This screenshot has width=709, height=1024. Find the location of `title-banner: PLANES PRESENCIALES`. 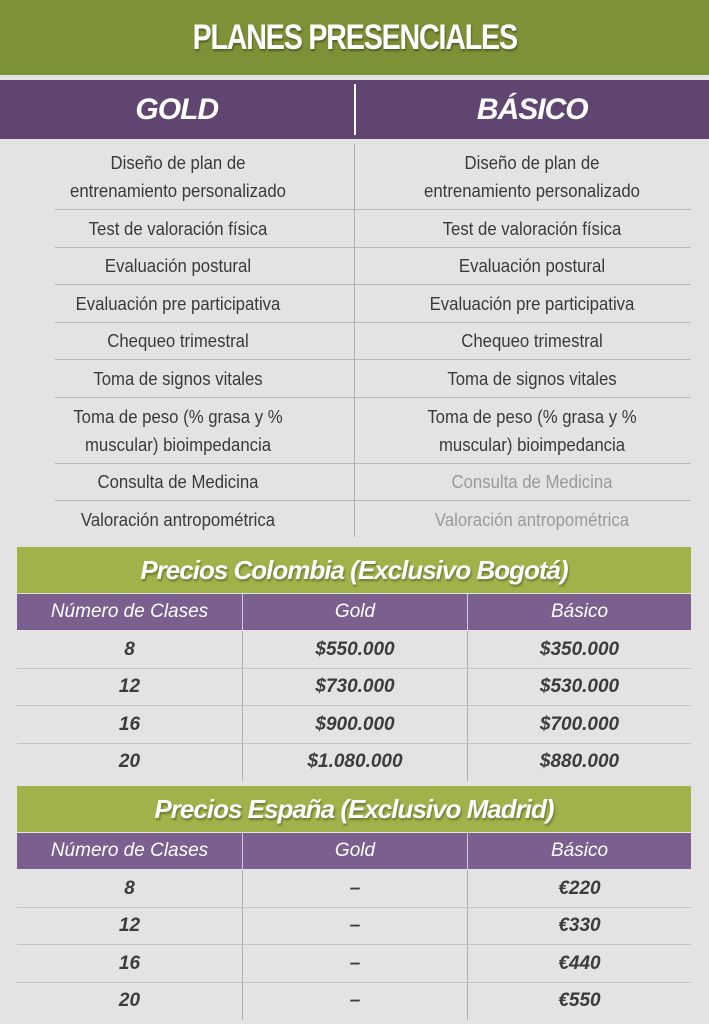

title-banner: PLANES PRESENCIALES is located at coordinates (354, 37).